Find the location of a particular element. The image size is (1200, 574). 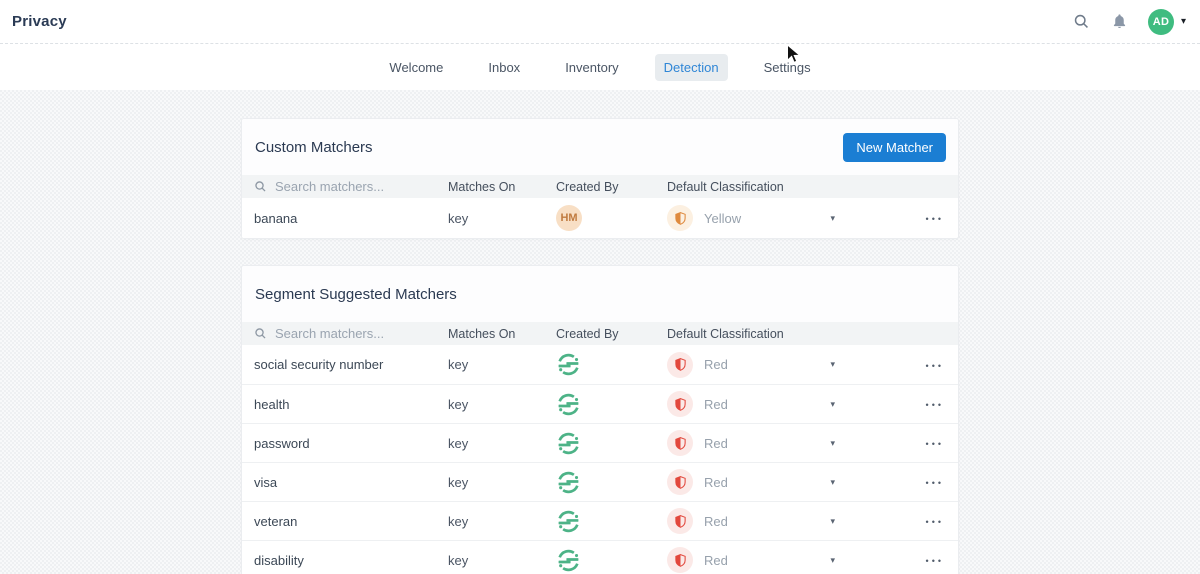

matcher-name: banana is located at coordinates (276, 218).